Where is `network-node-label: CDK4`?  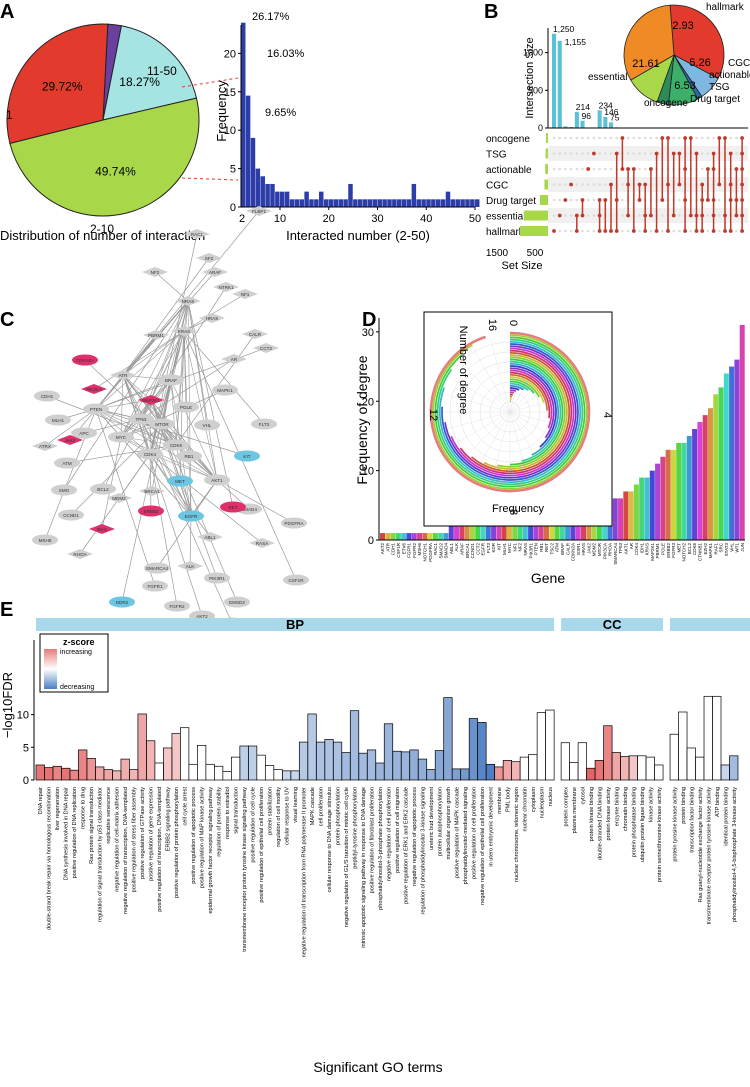
network-node-label: CDK4 is located at coordinates (150, 454).